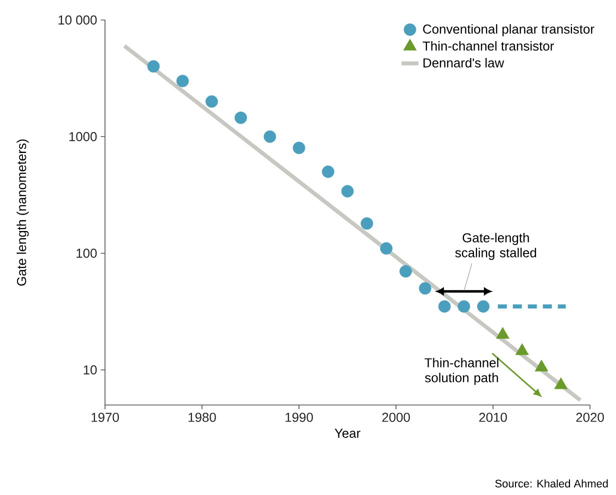 The image size is (616, 495). What do you see at coordinates (83, 137) in the screenshot?
I see `y-tick-label: 1000` at bounding box center [83, 137].